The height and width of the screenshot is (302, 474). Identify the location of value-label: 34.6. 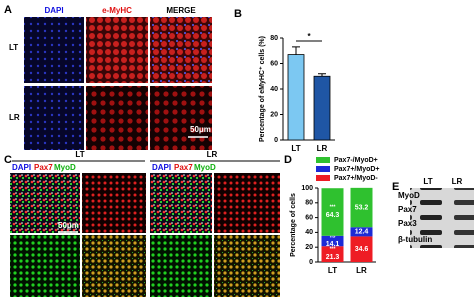
(362, 249).